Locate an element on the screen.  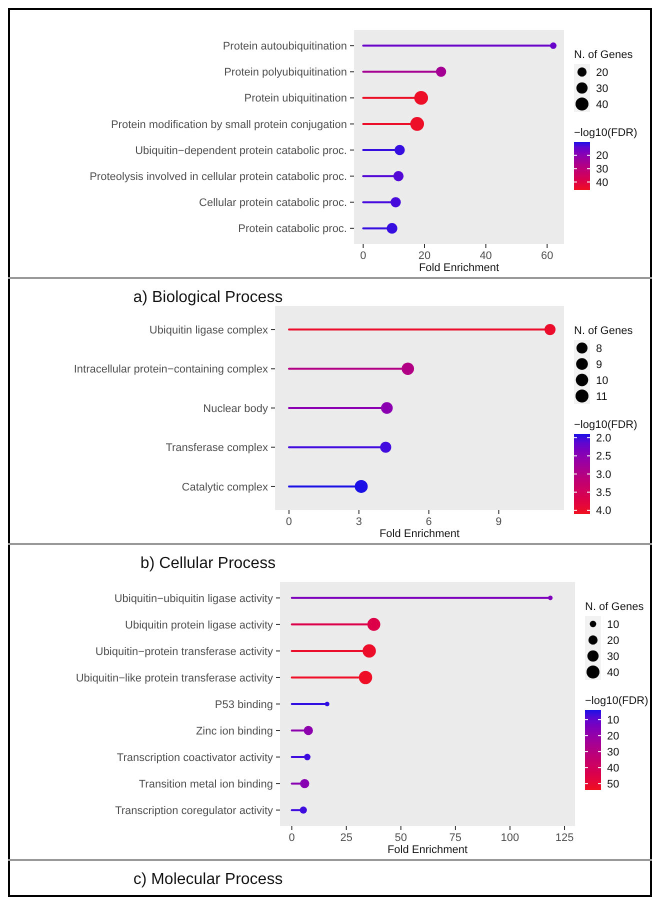
y-tick-label: P53 binding is located at coordinates (243, 704).